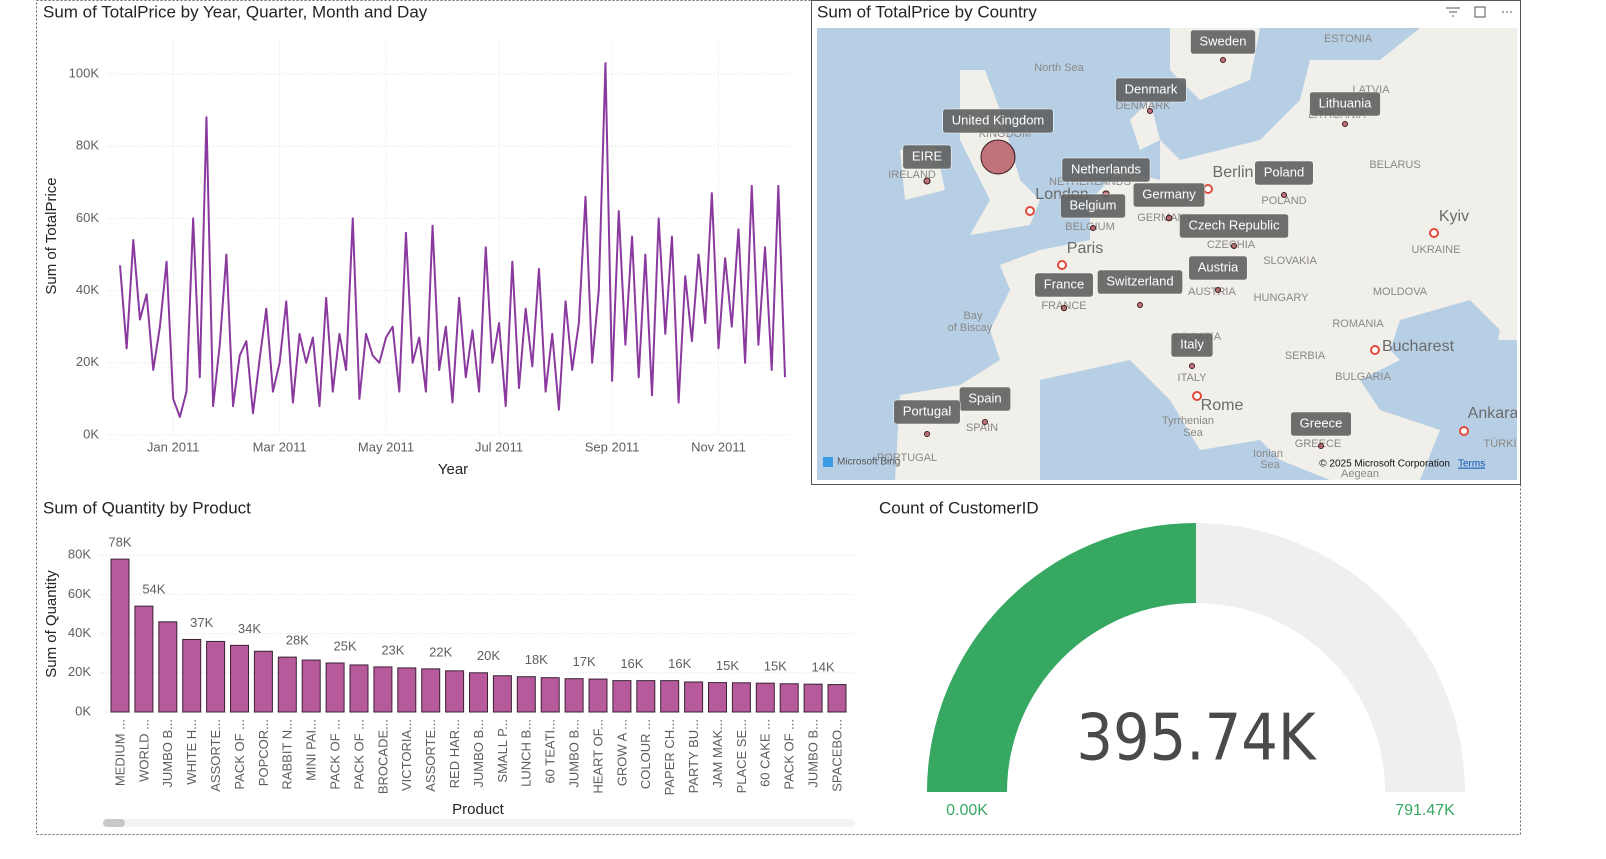  Describe the element at coordinates (488, 655) in the screenshot. I see `data-label: 20K` at that location.